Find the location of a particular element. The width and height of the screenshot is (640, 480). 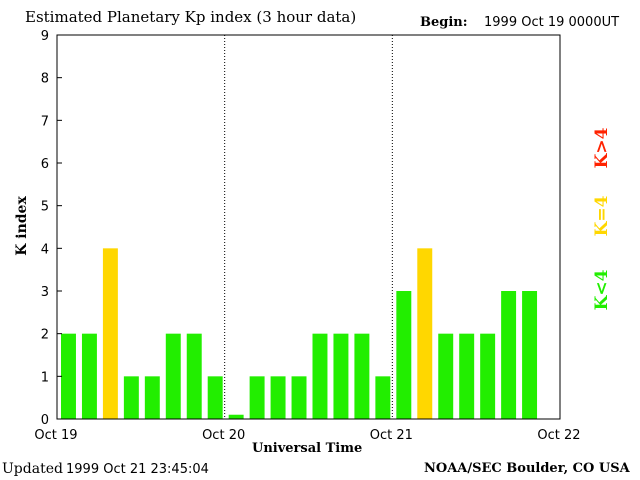

x-axis-label: Universal Time is located at coordinates (307, 448).